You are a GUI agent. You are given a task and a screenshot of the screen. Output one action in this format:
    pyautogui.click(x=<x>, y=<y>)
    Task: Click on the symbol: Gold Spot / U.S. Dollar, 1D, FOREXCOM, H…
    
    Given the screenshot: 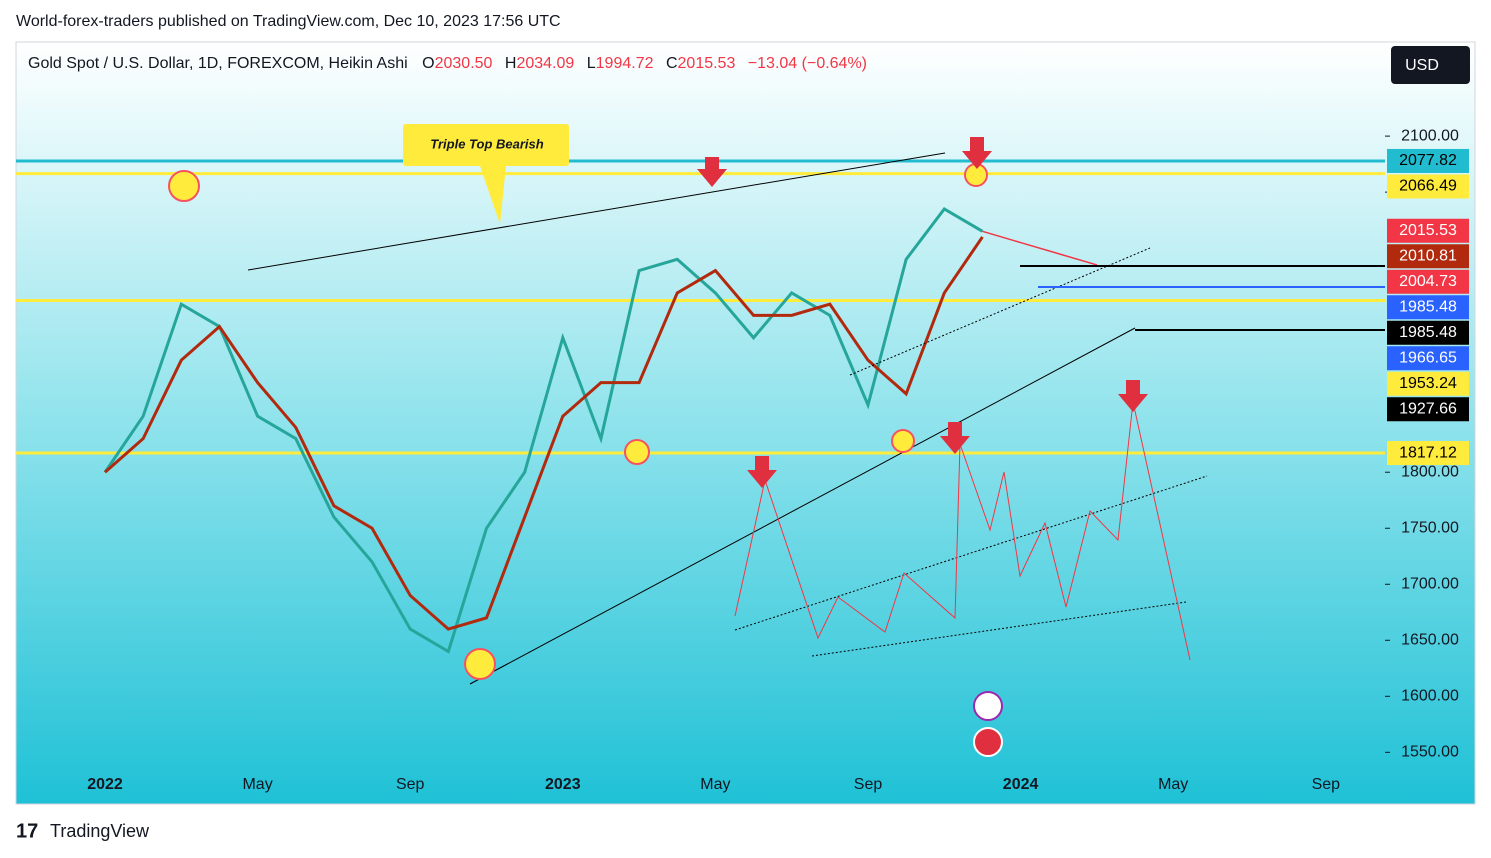 What is the action you would take?
    pyautogui.click(x=447, y=63)
    